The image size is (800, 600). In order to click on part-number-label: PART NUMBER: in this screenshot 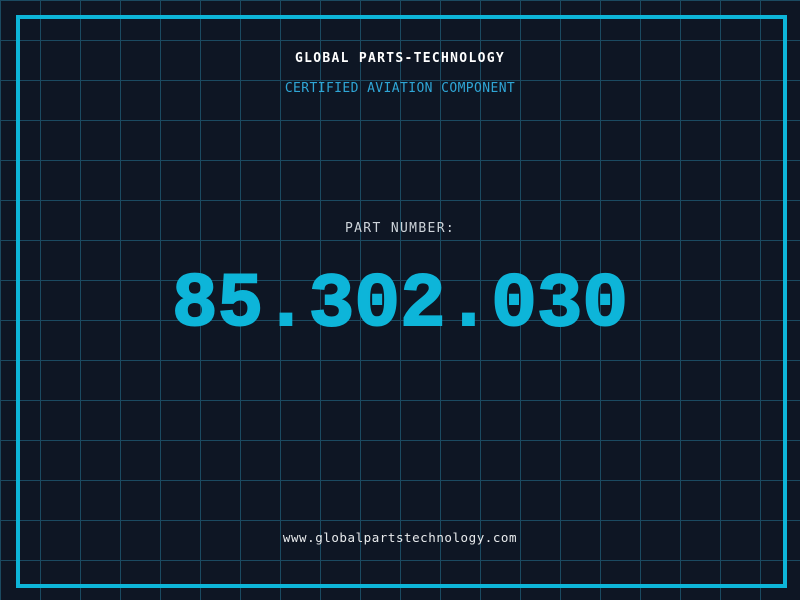, I will do `click(400, 228)`.